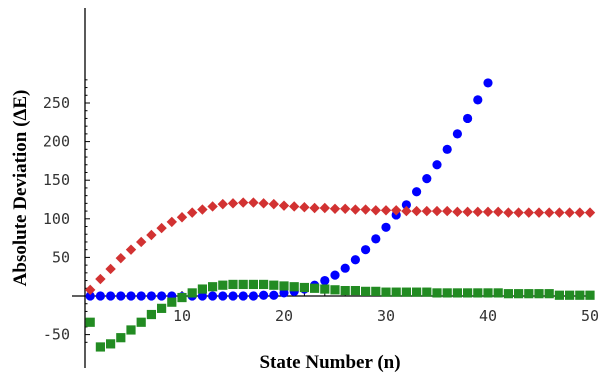 Image resolution: width=601 pixels, height=378 pixels. I want to click on y-tick-label: 200, so click(56, 142).